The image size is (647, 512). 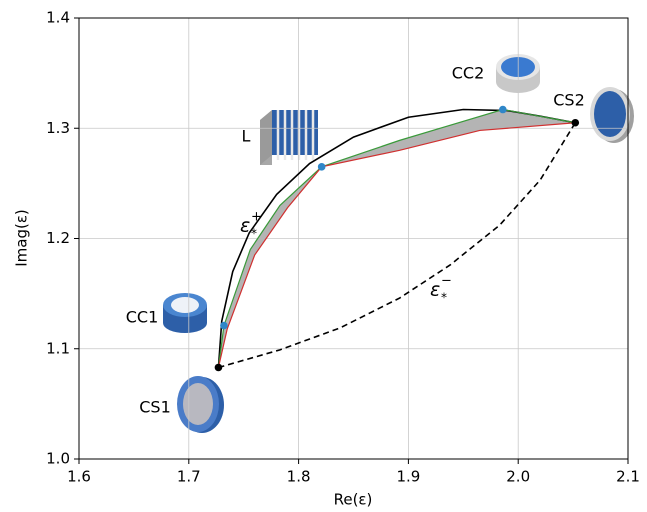 I want to click on icon-cs1, so click(x=200, y=404).